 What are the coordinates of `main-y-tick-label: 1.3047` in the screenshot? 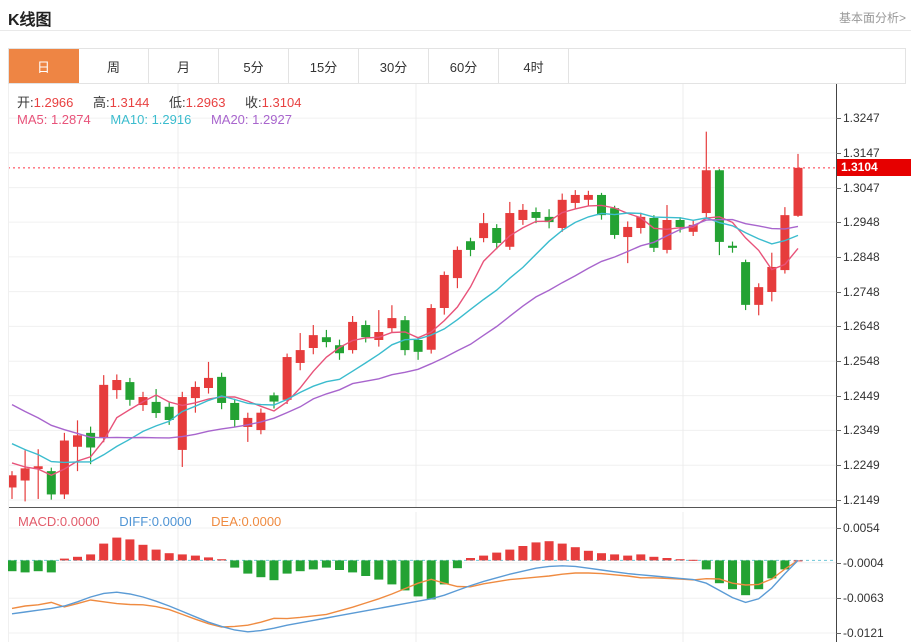 It's located at (861, 187).